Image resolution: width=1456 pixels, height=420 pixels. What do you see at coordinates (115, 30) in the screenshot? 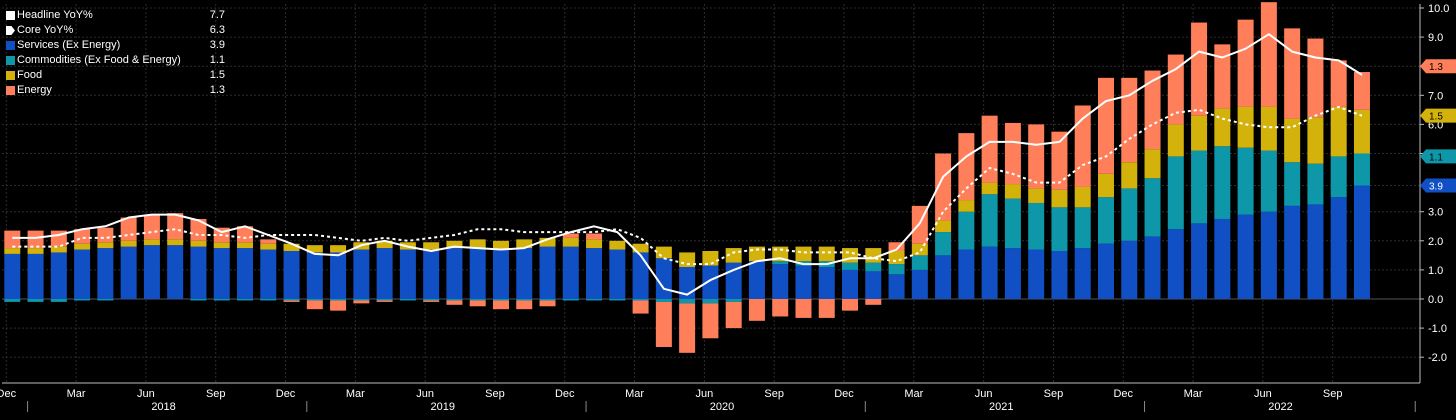
I see `legend-item-core: Core YoY% 6.3` at bounding box center [115, 30].